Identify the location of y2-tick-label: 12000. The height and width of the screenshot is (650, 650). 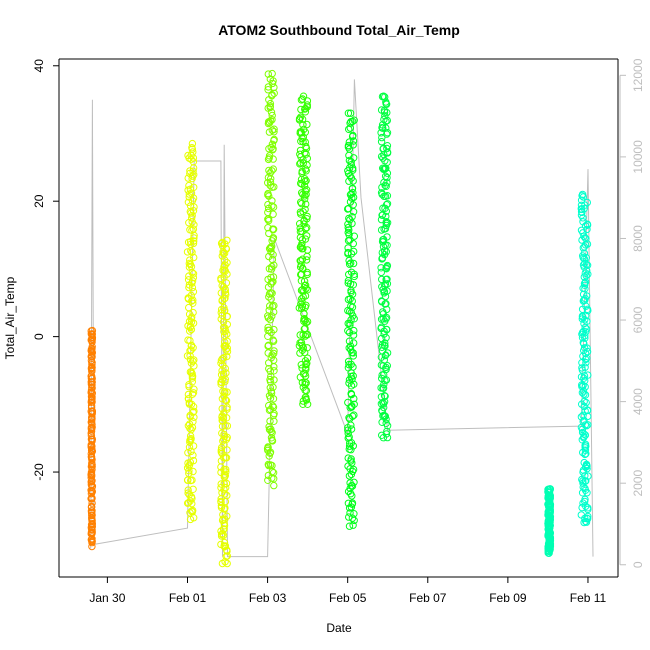
(638, 75).